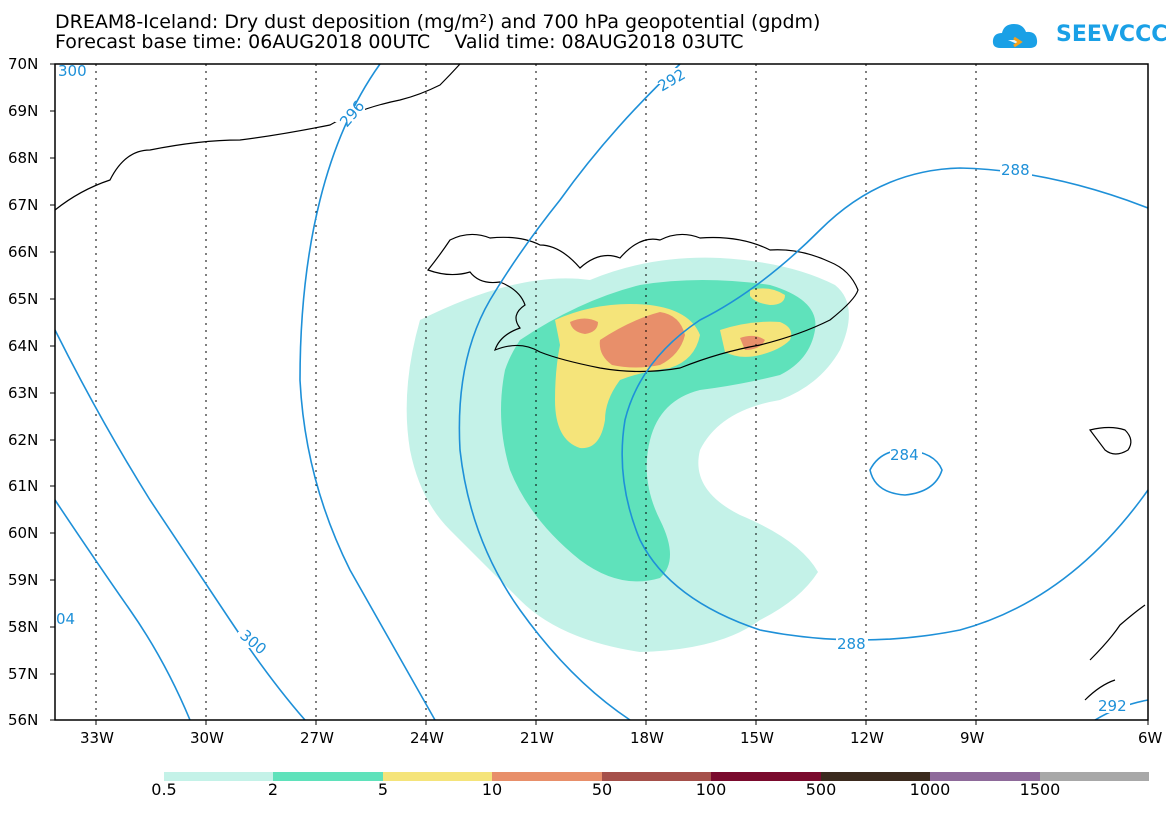  What do you see at coordinates (642, 340) in the screenshot?
I see `dust-area-10-a` at bounding box center [642, 340].